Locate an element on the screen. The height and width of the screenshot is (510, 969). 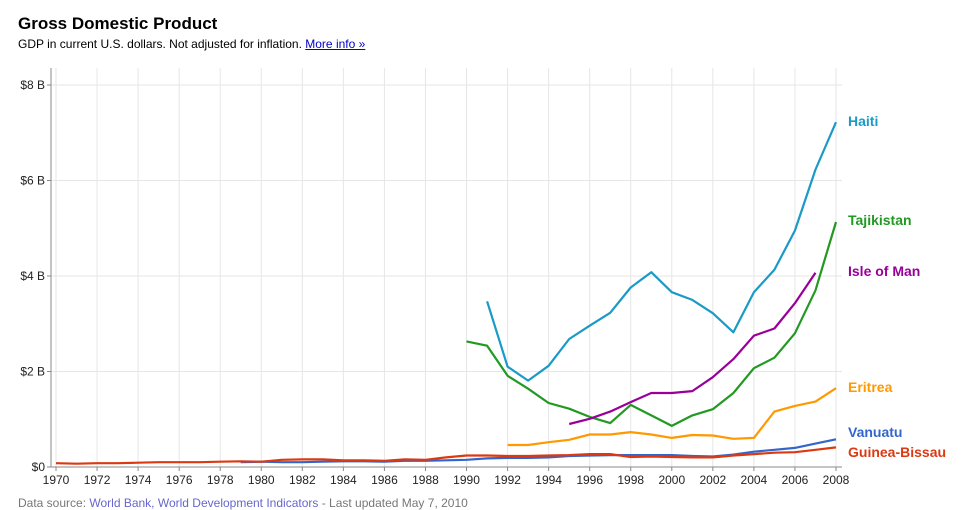
x-tick-label: 2004 is located at coordinates (754, 480).